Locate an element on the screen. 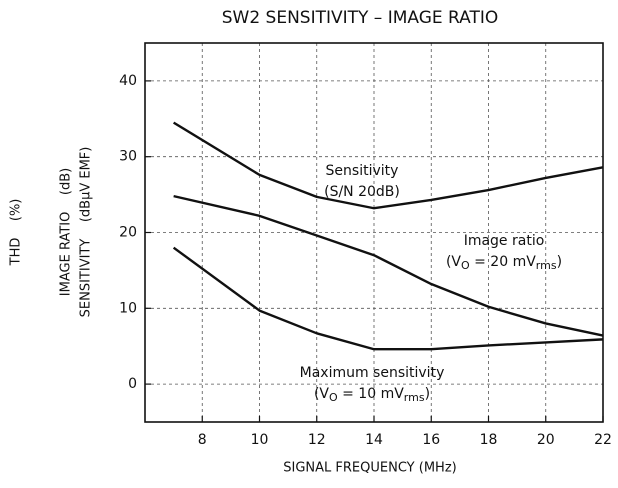  annotation-text: = 10 mV is located at coordinates (371, 394).